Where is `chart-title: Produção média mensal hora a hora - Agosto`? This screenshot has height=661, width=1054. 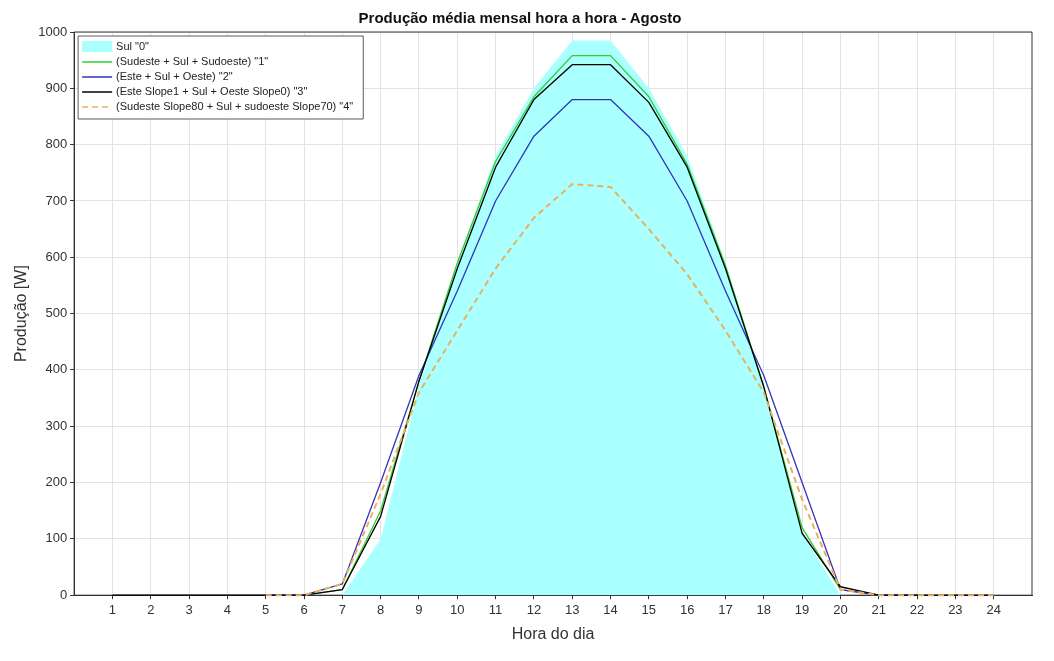 chart-title: Produção média mensal hora a hora - Agosto is located at coordinates (520, 18).